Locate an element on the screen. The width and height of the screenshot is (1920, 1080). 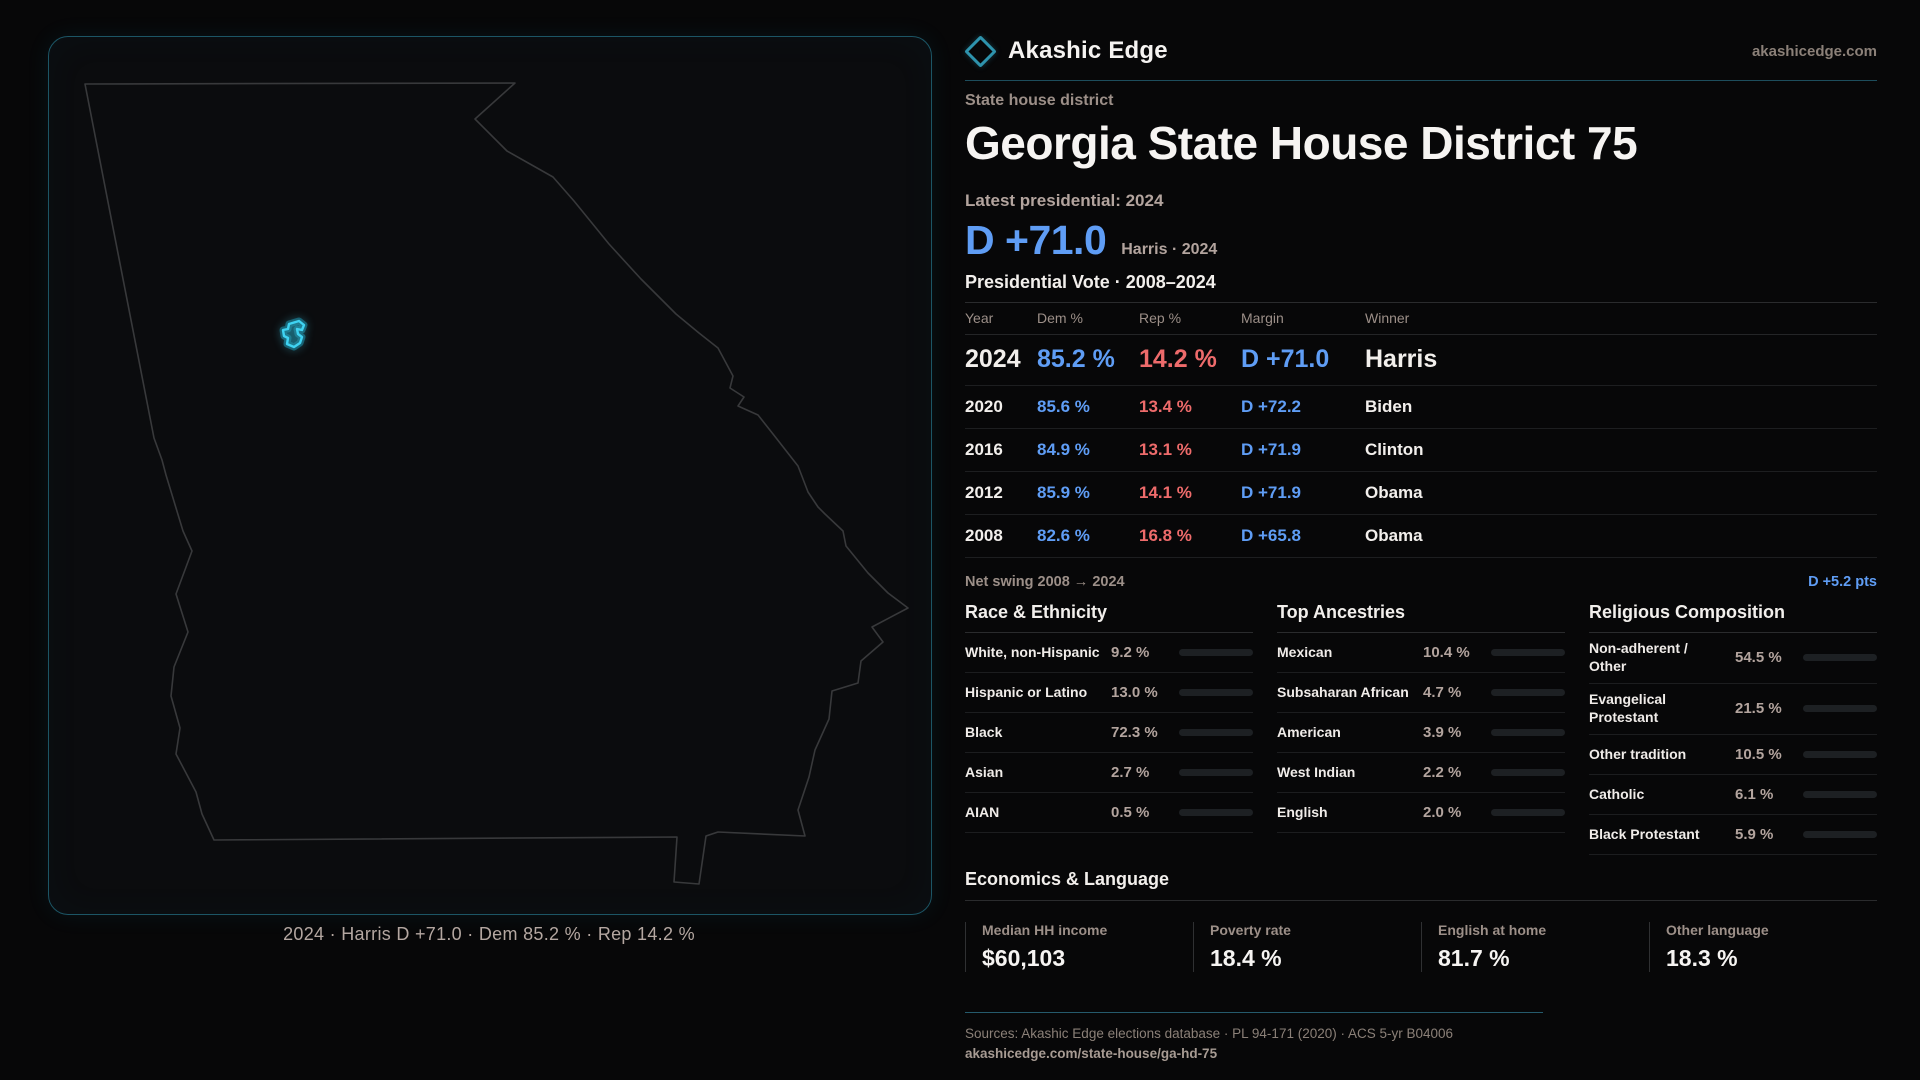
item-value: 9.2 % is located at coordinates (1130, 652).